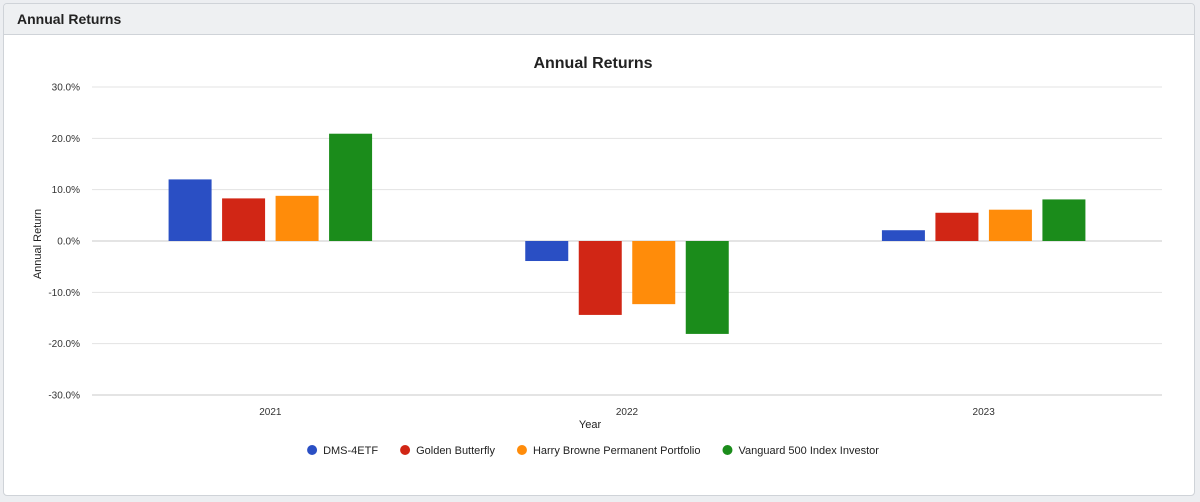  Describe the element at coordinates (590, 425) in the screenshot. I see `x-axis-title: Year` at that location.